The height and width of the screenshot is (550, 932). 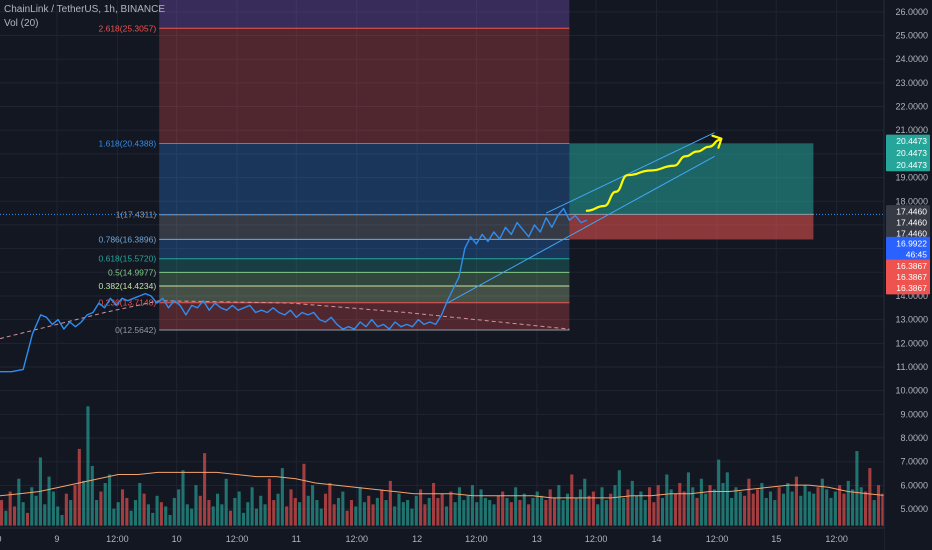 I want to click on price-badge-label: 17.4460, so click(x=911, y=233).